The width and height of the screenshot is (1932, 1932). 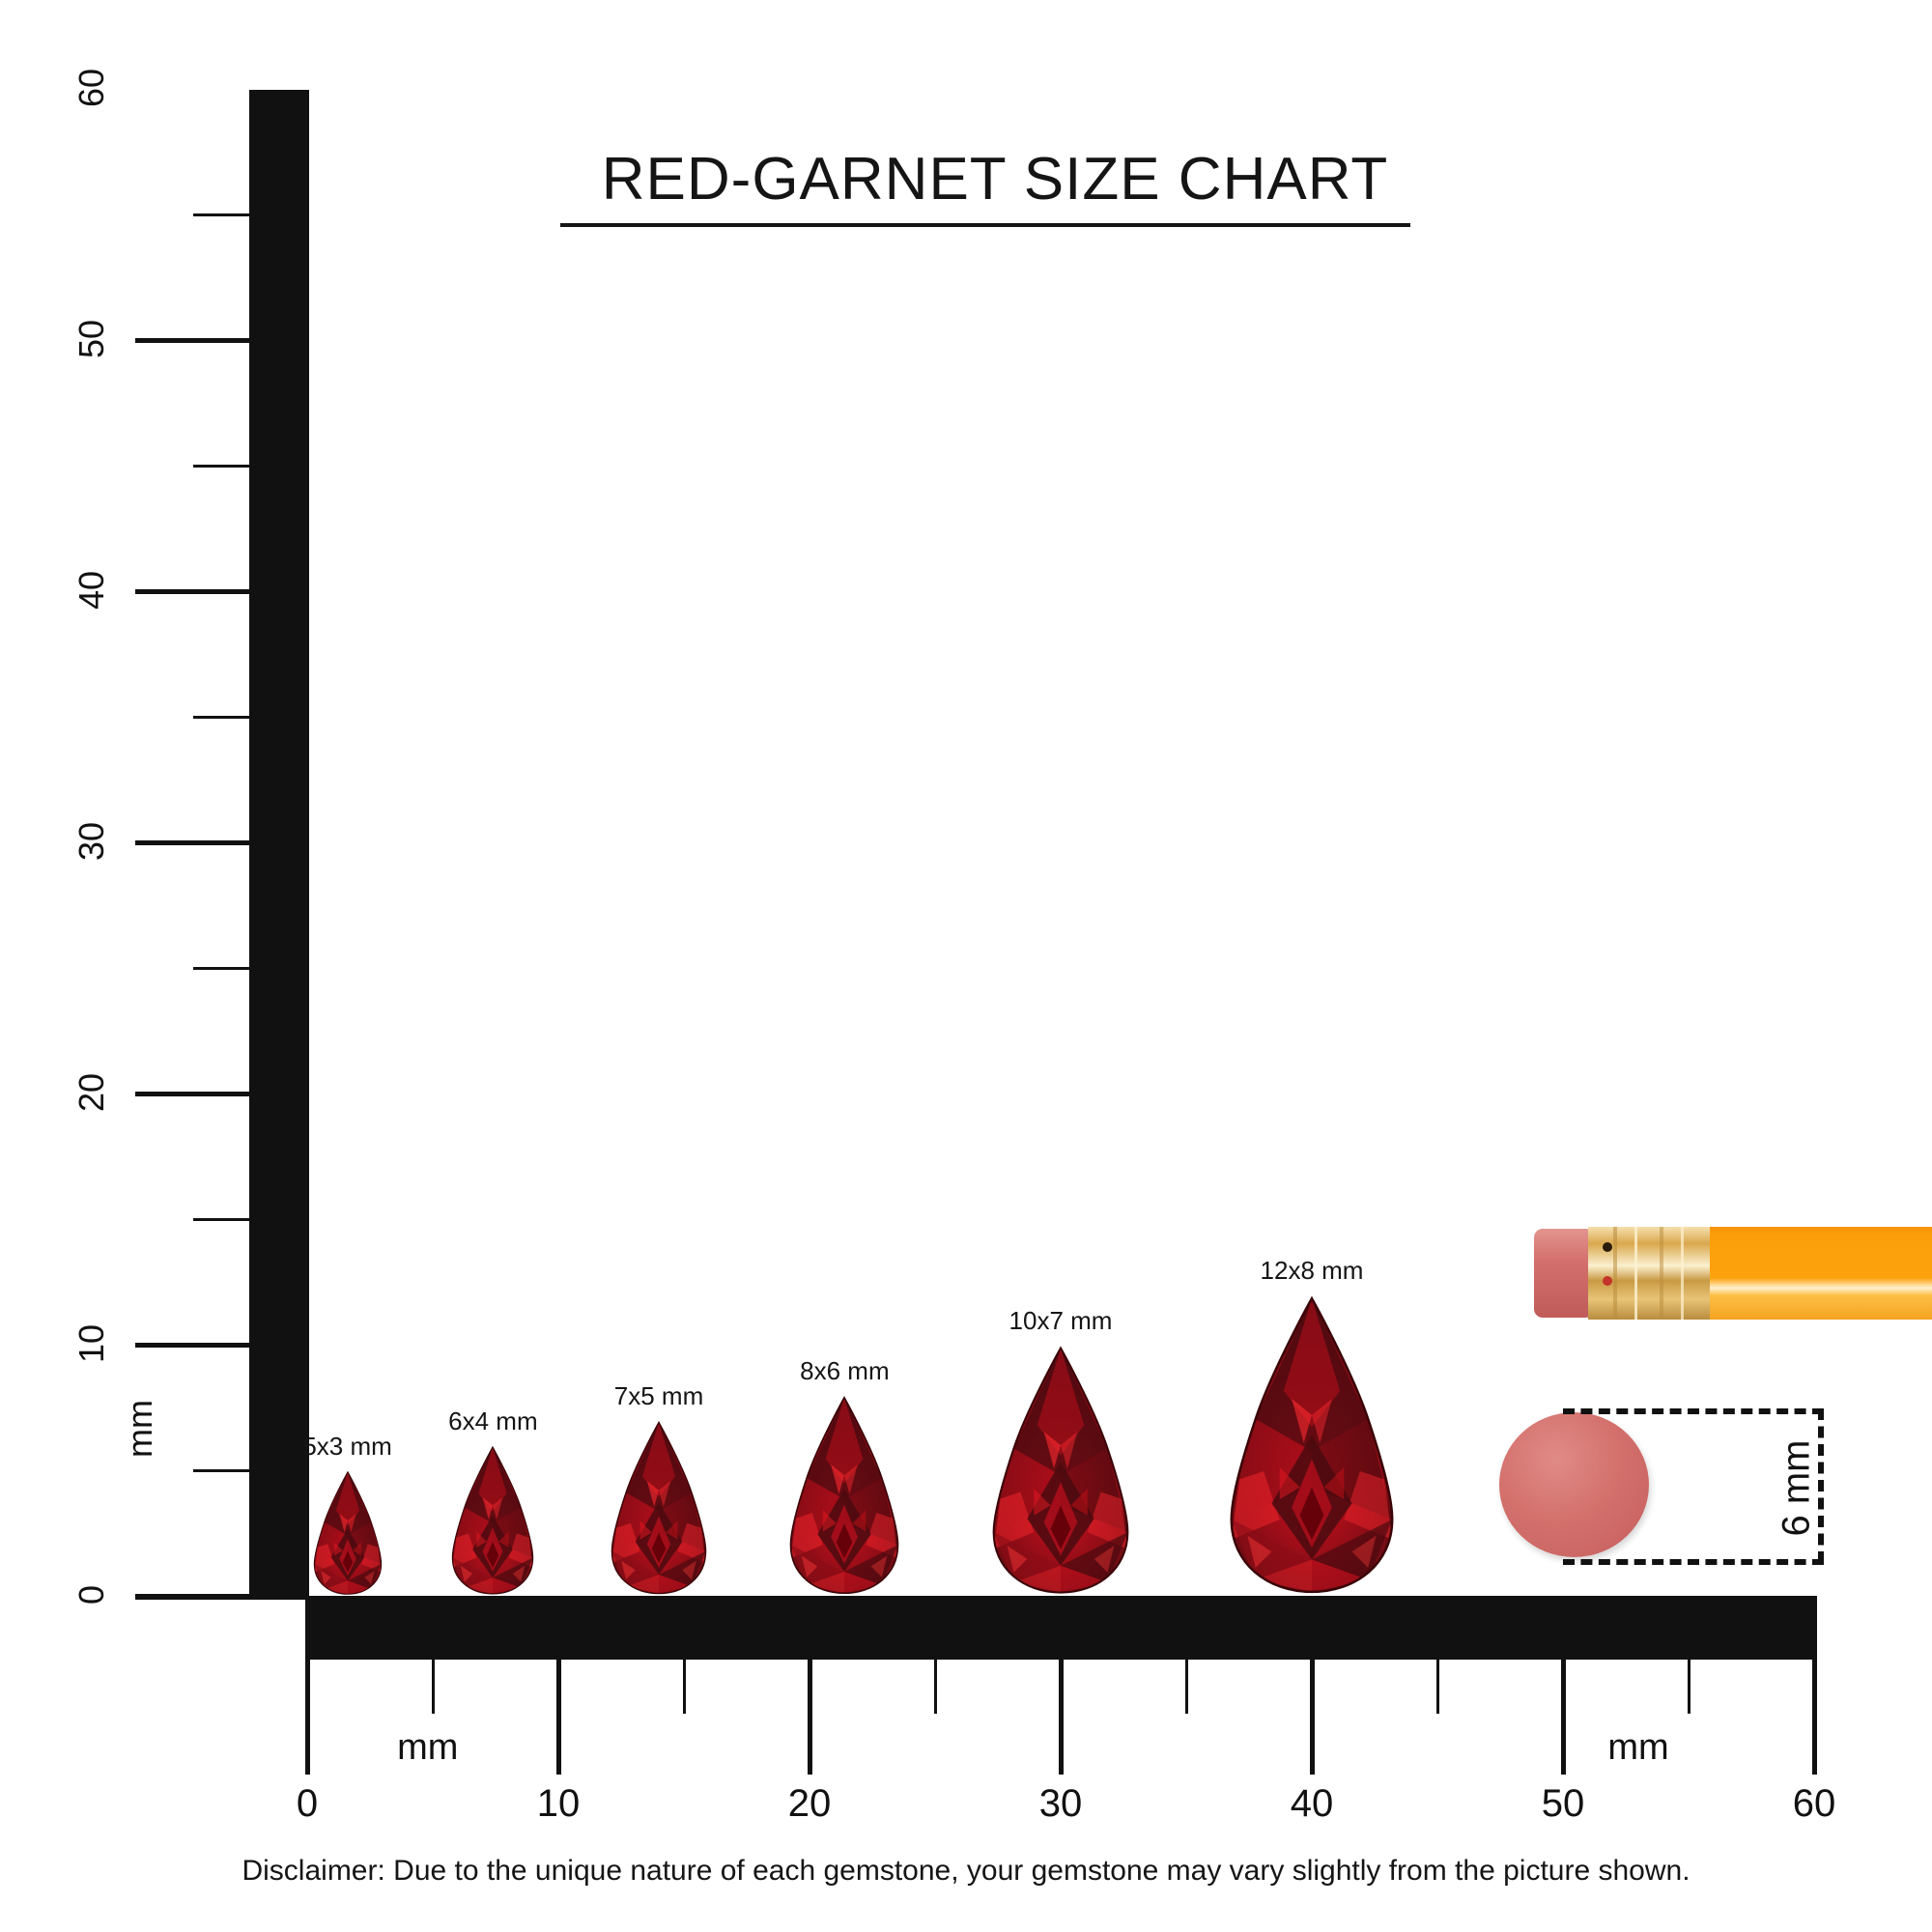 I want to click on horizontal-ruler-tick-label: 50, so click(x=1563, y=1803).